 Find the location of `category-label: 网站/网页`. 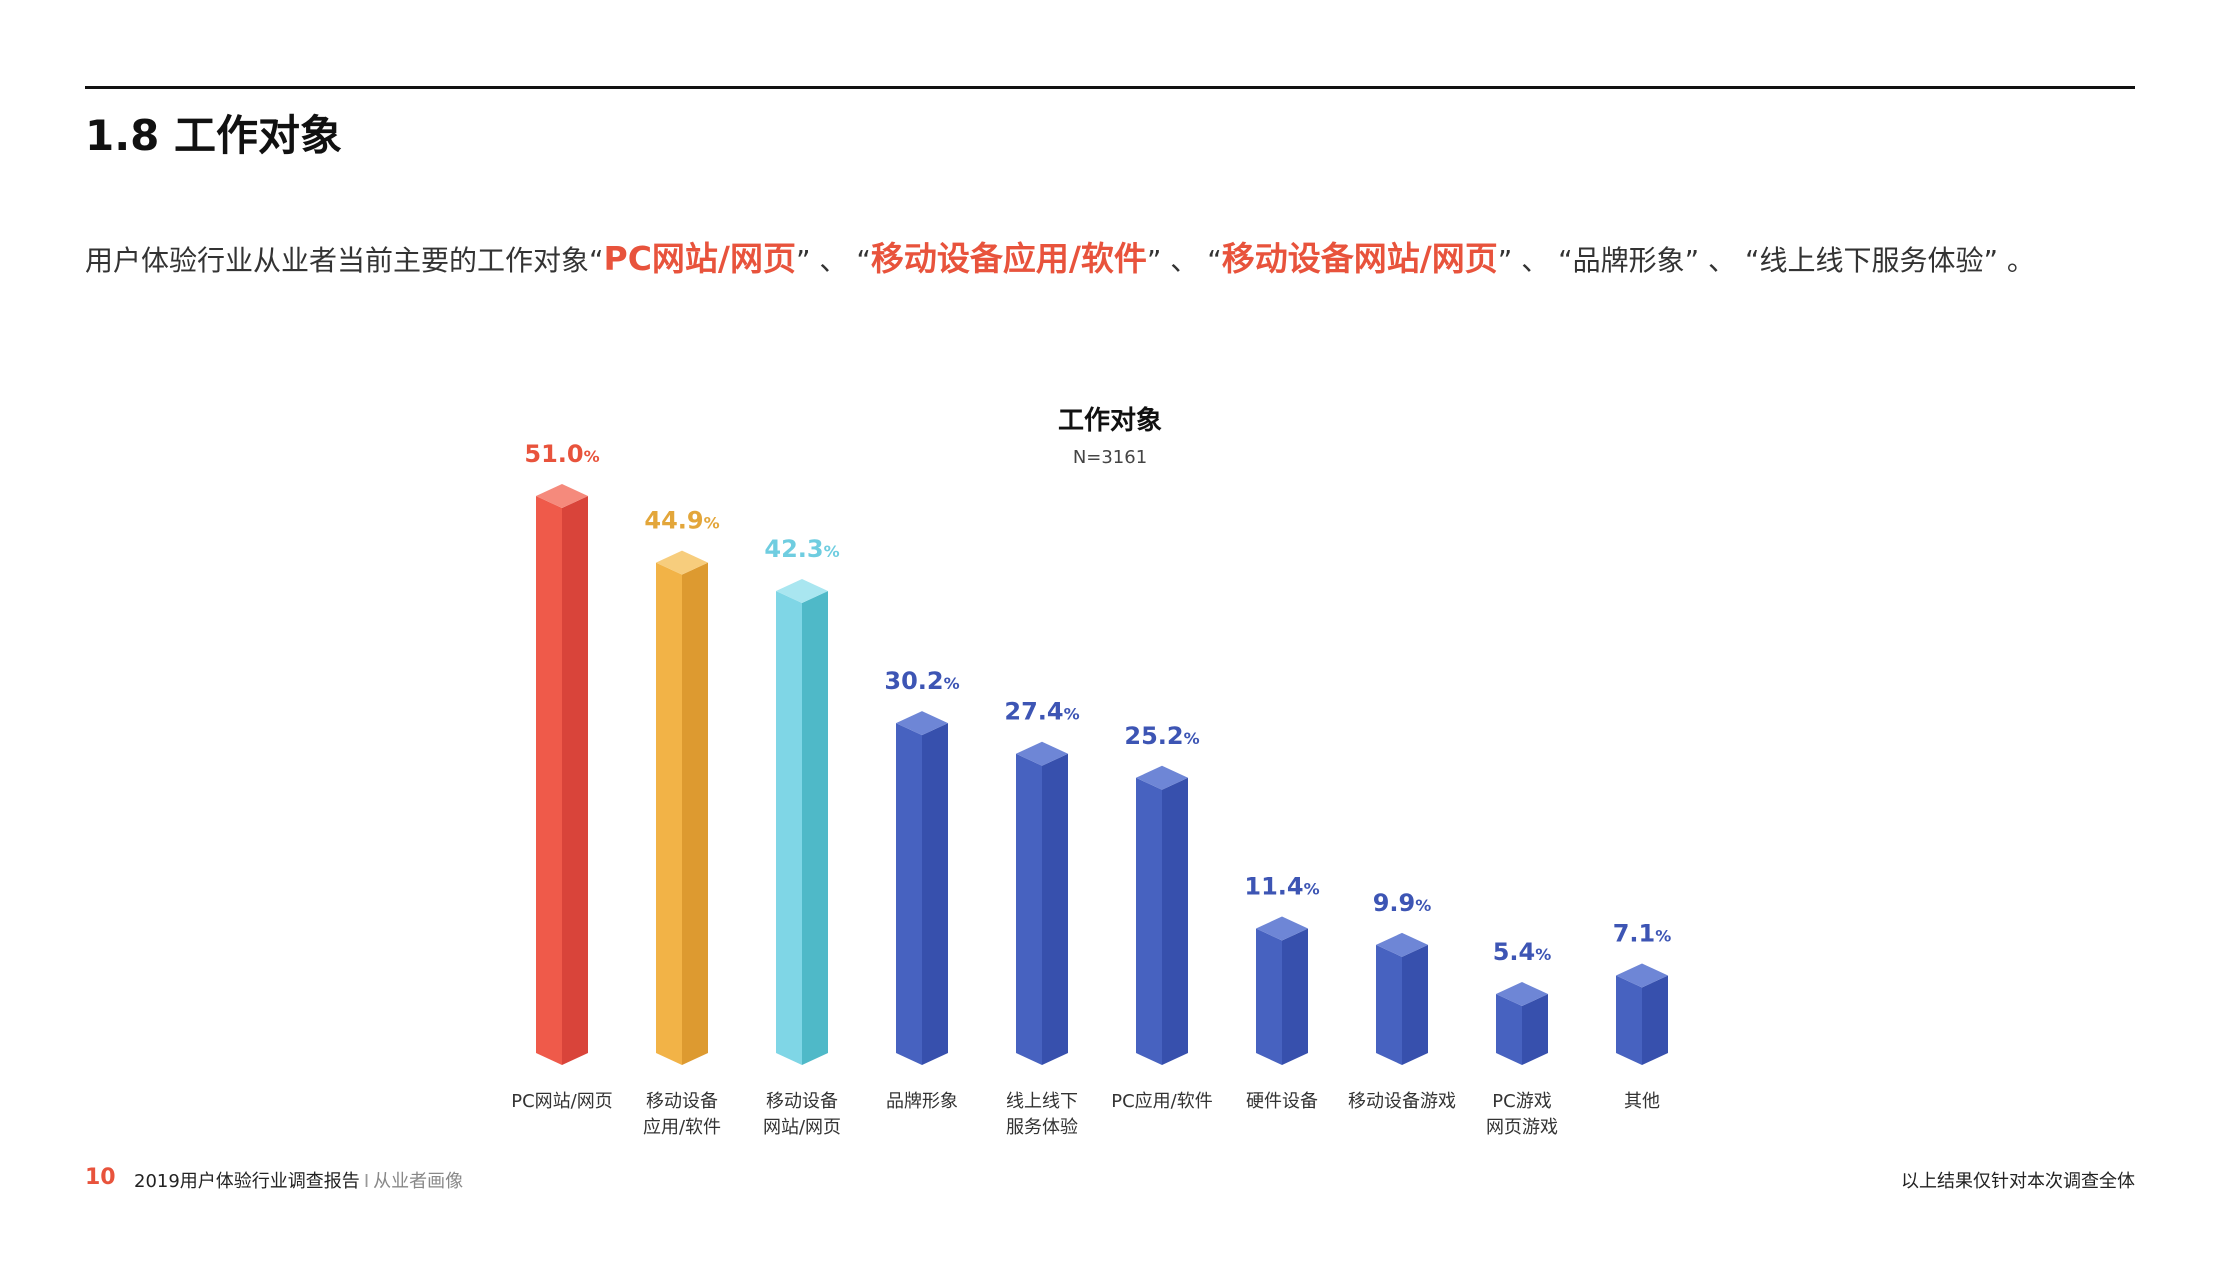

category-label: 网站/网页 is located at coordinates (802, 1127).